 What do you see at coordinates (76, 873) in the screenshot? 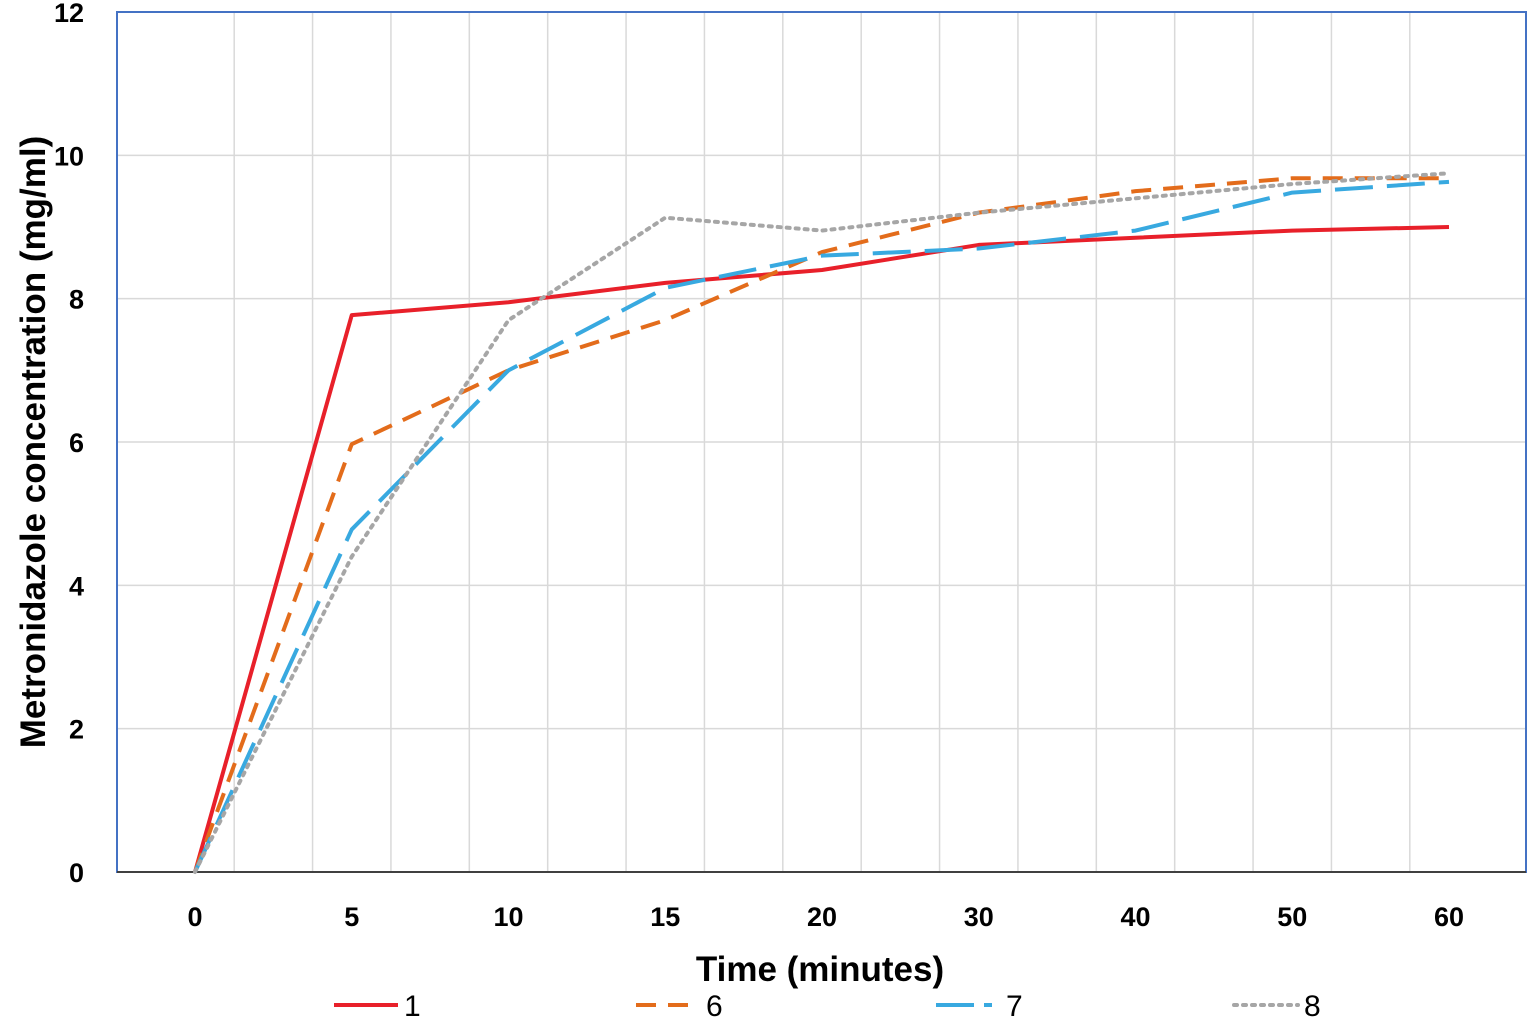
I see `y-tick-label: 0` at bounding box center [76, 873].